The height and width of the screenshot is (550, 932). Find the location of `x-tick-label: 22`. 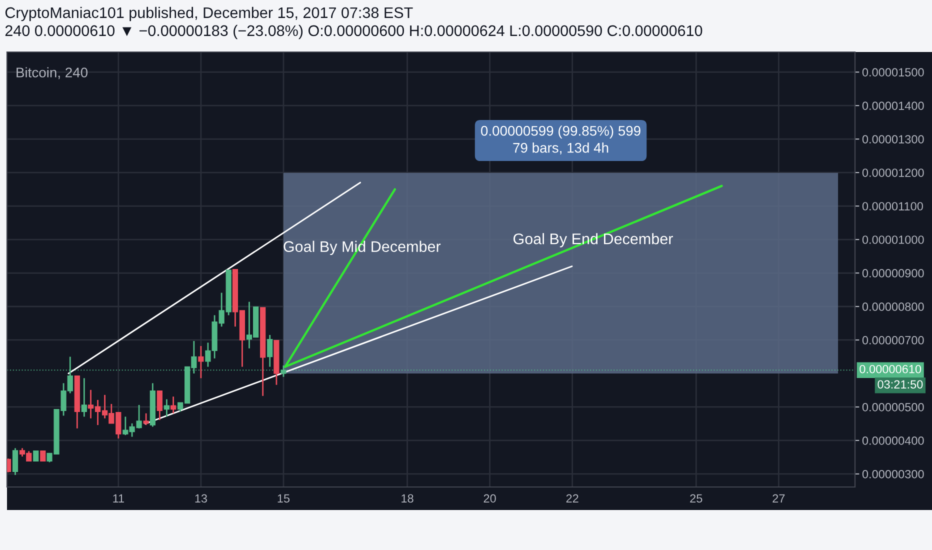

x-tick-label: 22 is located at coordinates (572, 498).